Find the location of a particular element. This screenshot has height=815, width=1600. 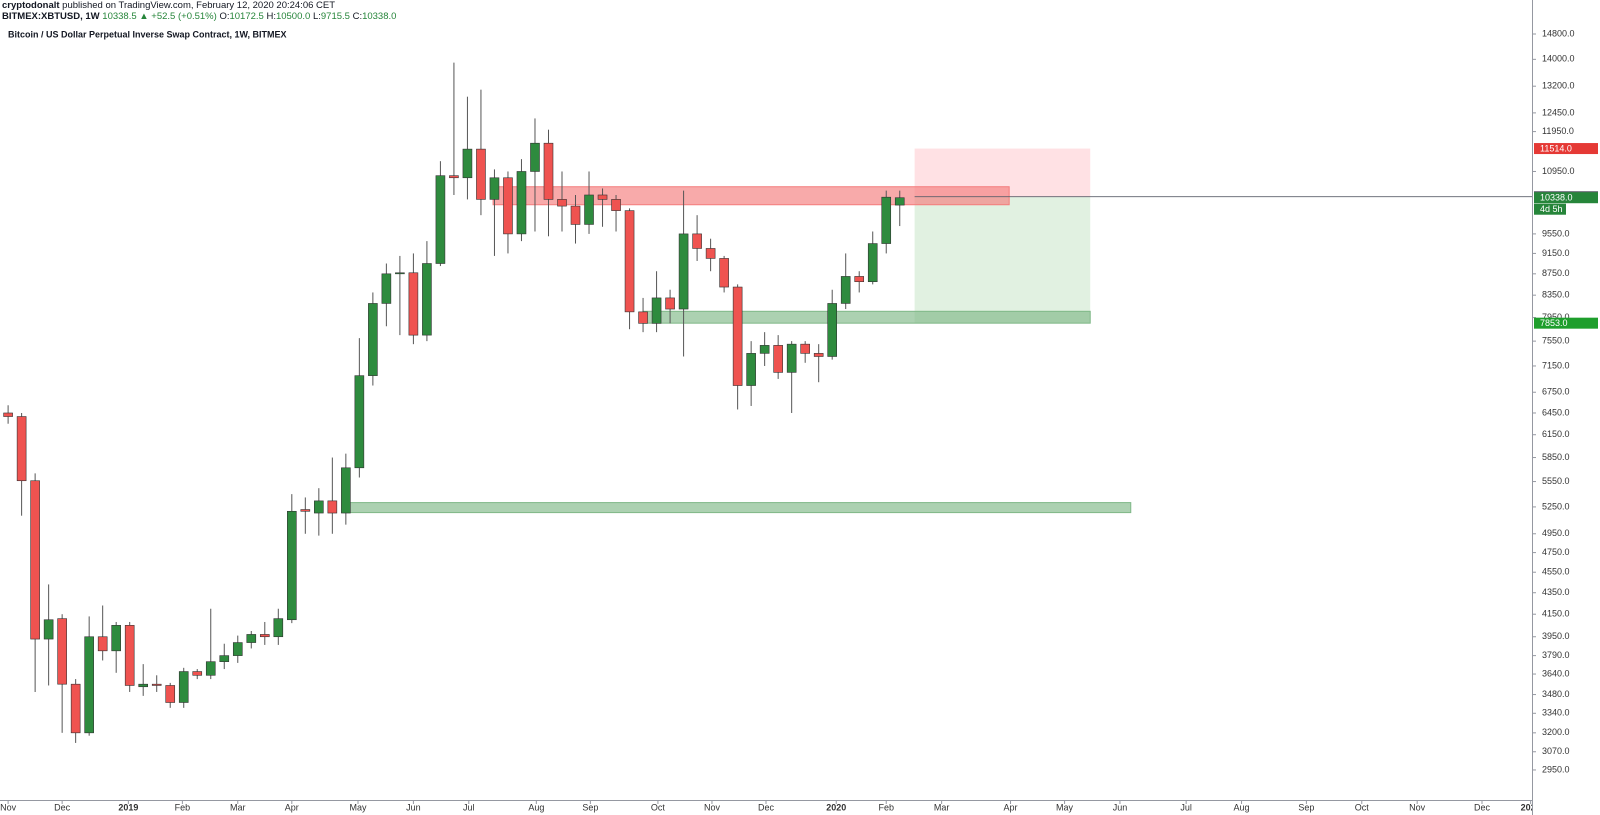

y-tick-label: 6150.0 is located at coordinates (1556, 434).